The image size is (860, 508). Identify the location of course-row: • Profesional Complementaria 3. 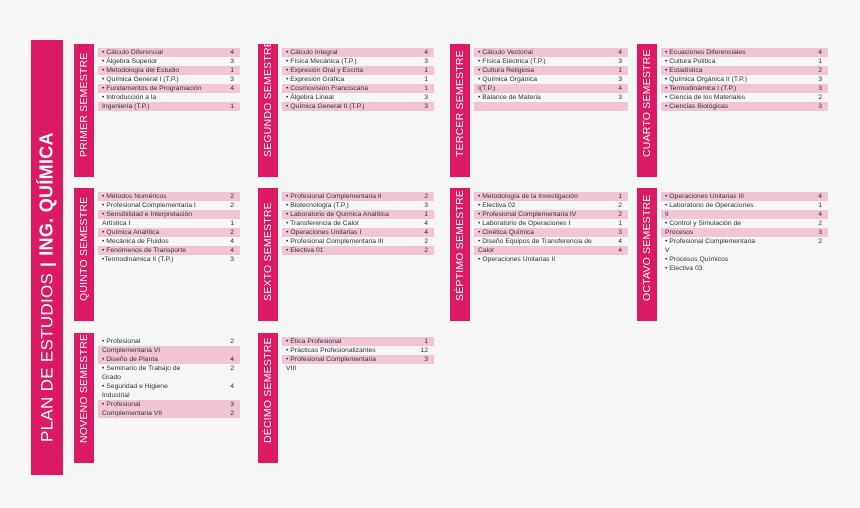
(358, 359).